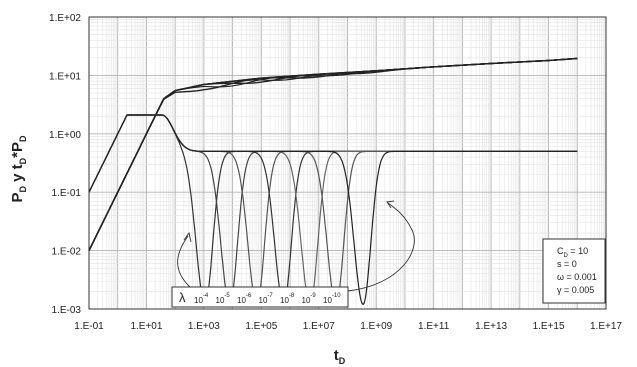  I want to click on lambda-exponent: -8, so click(292, 296).